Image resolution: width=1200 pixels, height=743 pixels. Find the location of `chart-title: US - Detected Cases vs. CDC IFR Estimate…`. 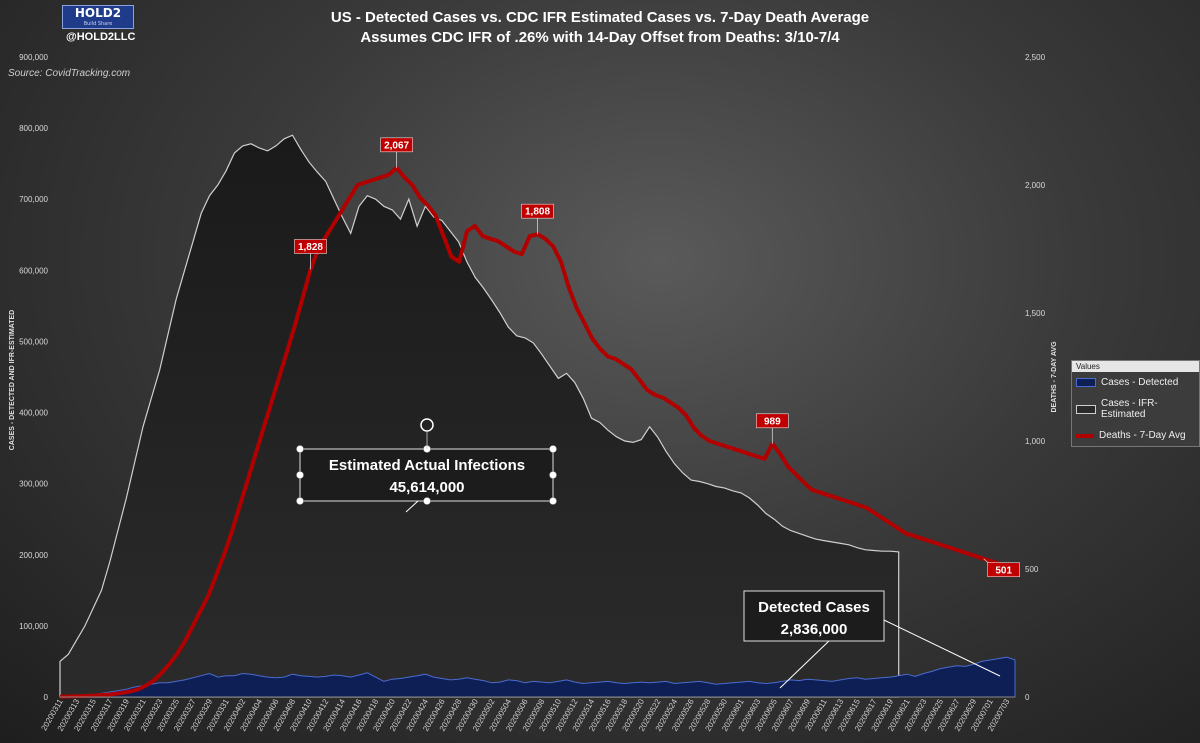

chart-title: US - Detected Cases vs. CDC IFR Estimate… is located at coordinates (600, 17).